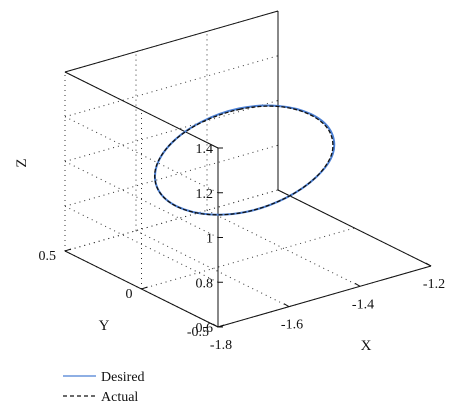  Describe the element at coordinates (205, 149) in the screenshot. I see `z-tick-label: 1.4` at that location.